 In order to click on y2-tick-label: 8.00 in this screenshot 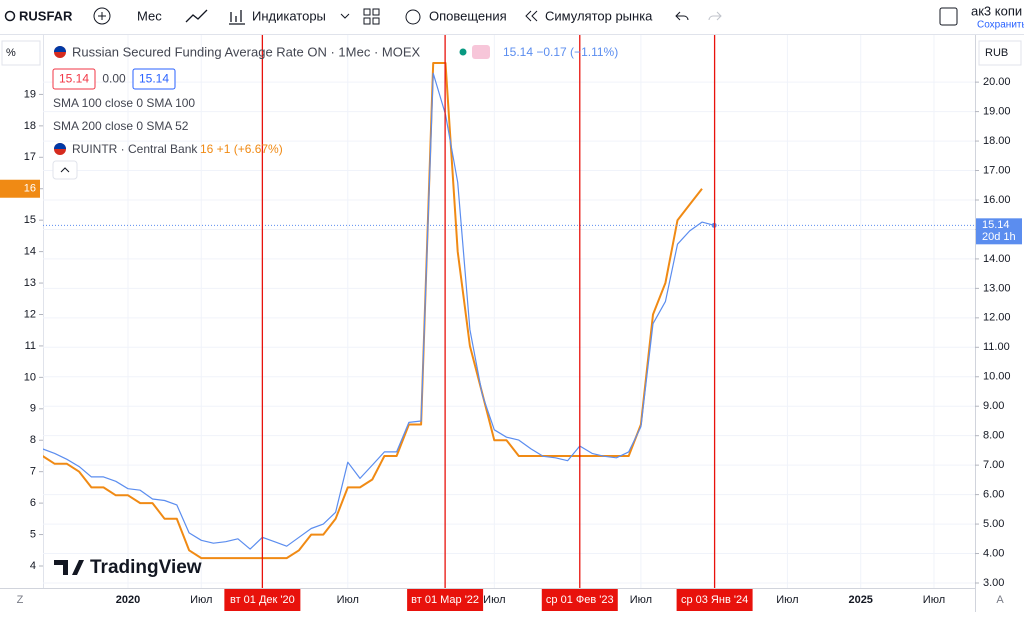, I will do `click(993, 436)`.